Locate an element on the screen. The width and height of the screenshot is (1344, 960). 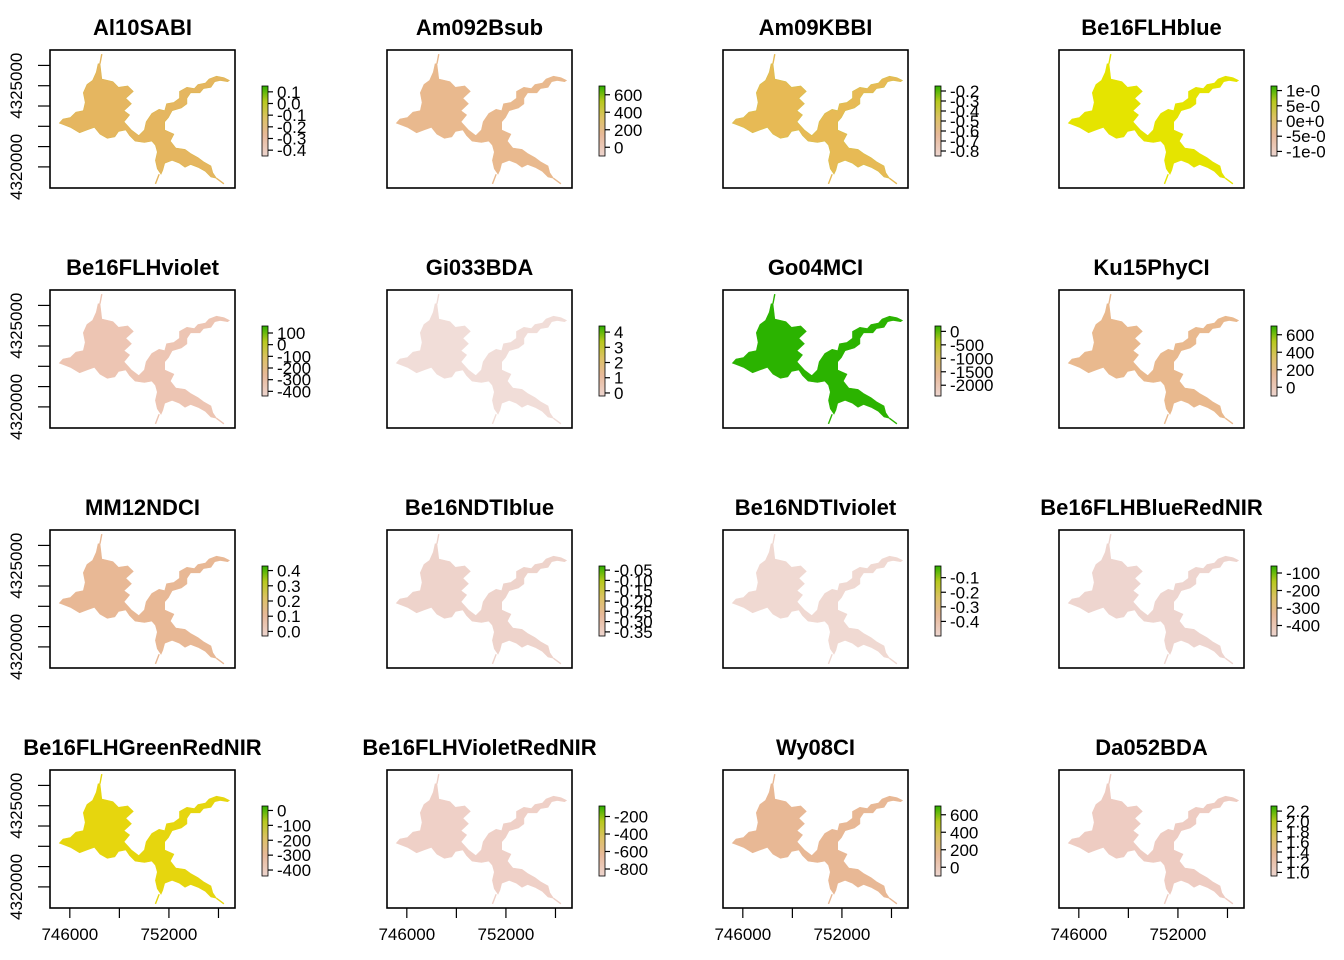
panel-title: Am092Bsub is located at coordinates (479, 27).